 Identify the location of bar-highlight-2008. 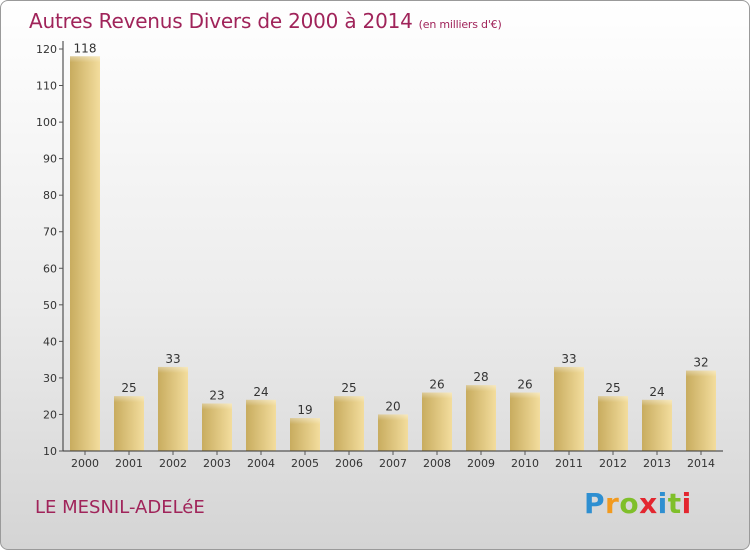
(437, 395).